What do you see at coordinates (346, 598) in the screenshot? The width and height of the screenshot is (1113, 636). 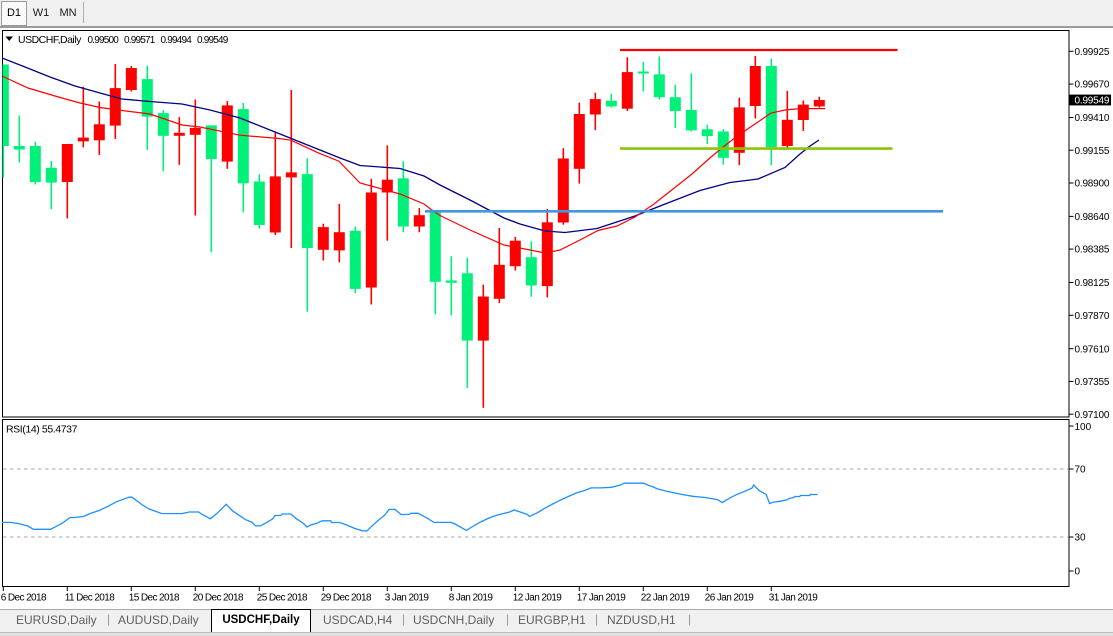 I see `svg-text: 29 Dec 2018` at bounding box center [346, 598].